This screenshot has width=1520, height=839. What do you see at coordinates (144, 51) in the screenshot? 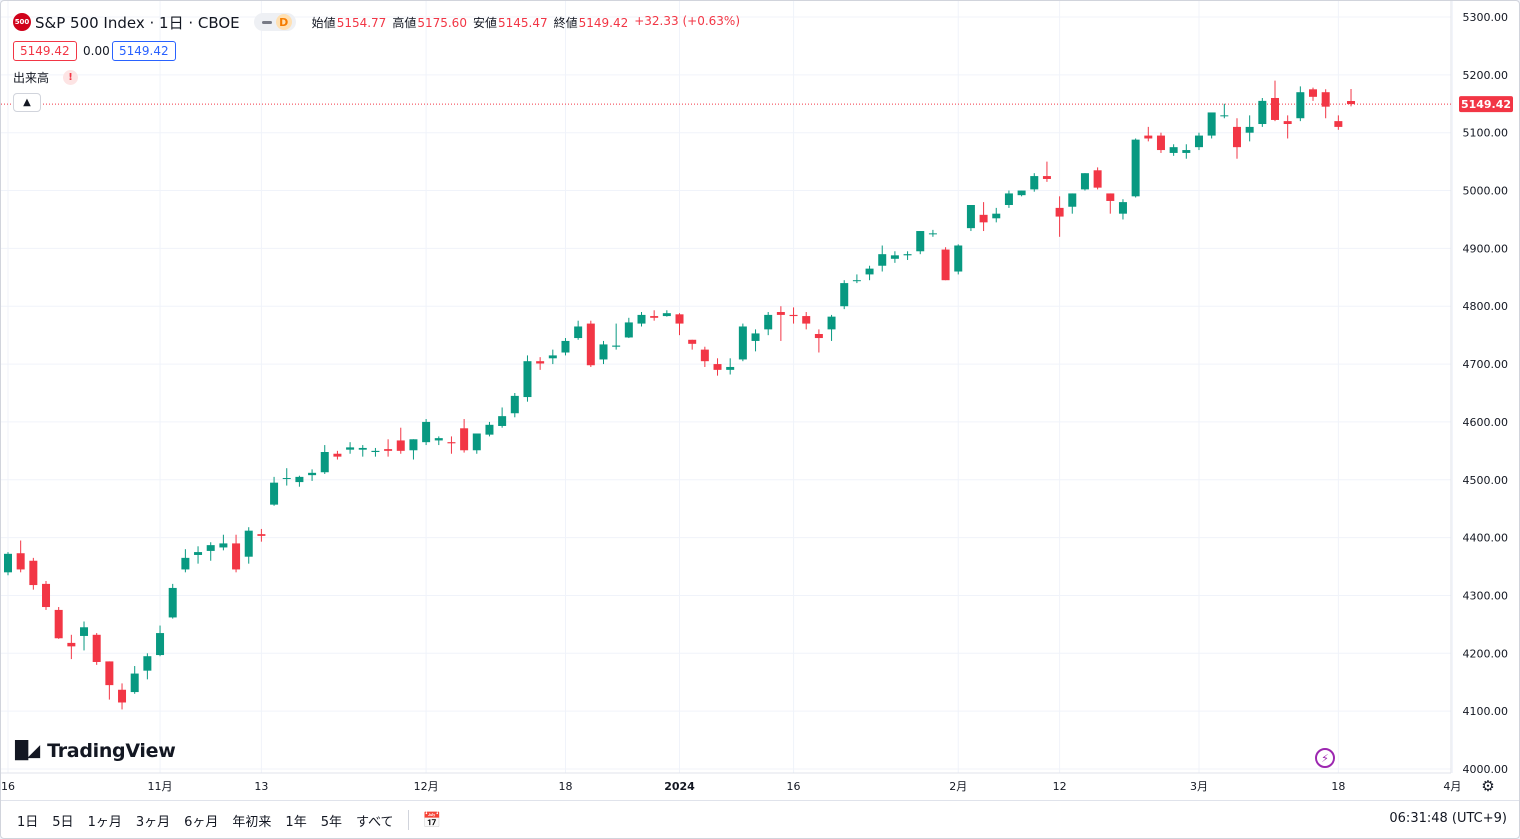
I see `buy-price-box: 5149.42` at bounding box center [144, 51].